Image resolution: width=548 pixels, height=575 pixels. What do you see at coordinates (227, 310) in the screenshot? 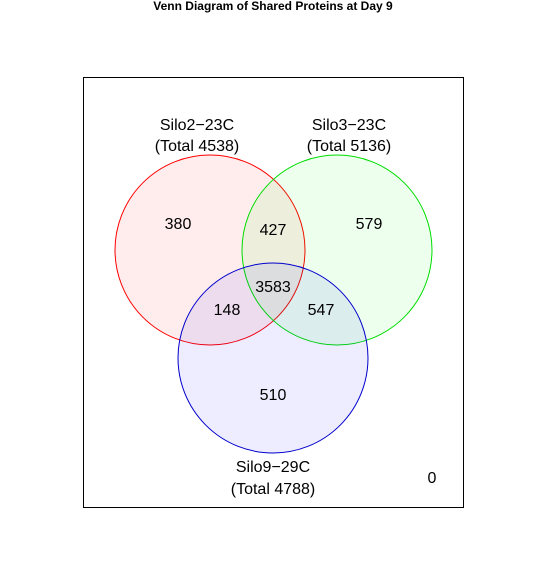
I see `region-count-silo2-silo9: 148` at bounding box center [227, 310].